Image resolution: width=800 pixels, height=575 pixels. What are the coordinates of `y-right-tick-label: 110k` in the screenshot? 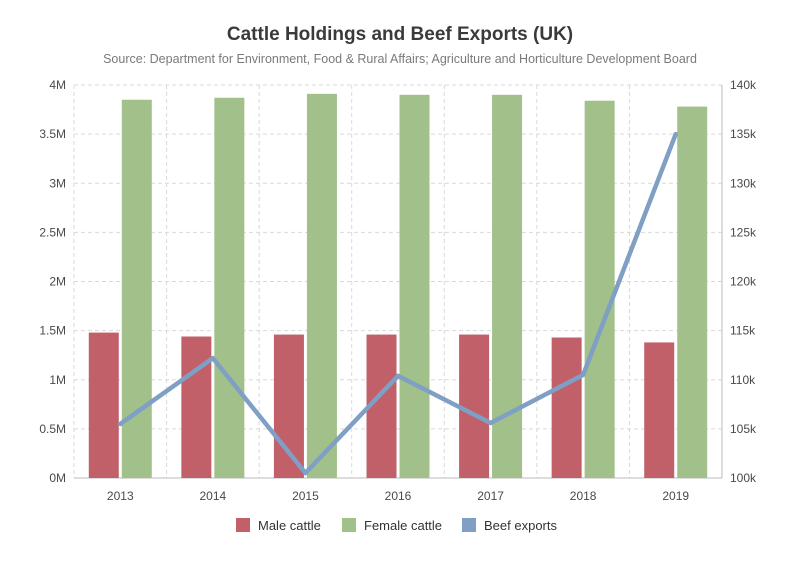 It's located at (743, 380).